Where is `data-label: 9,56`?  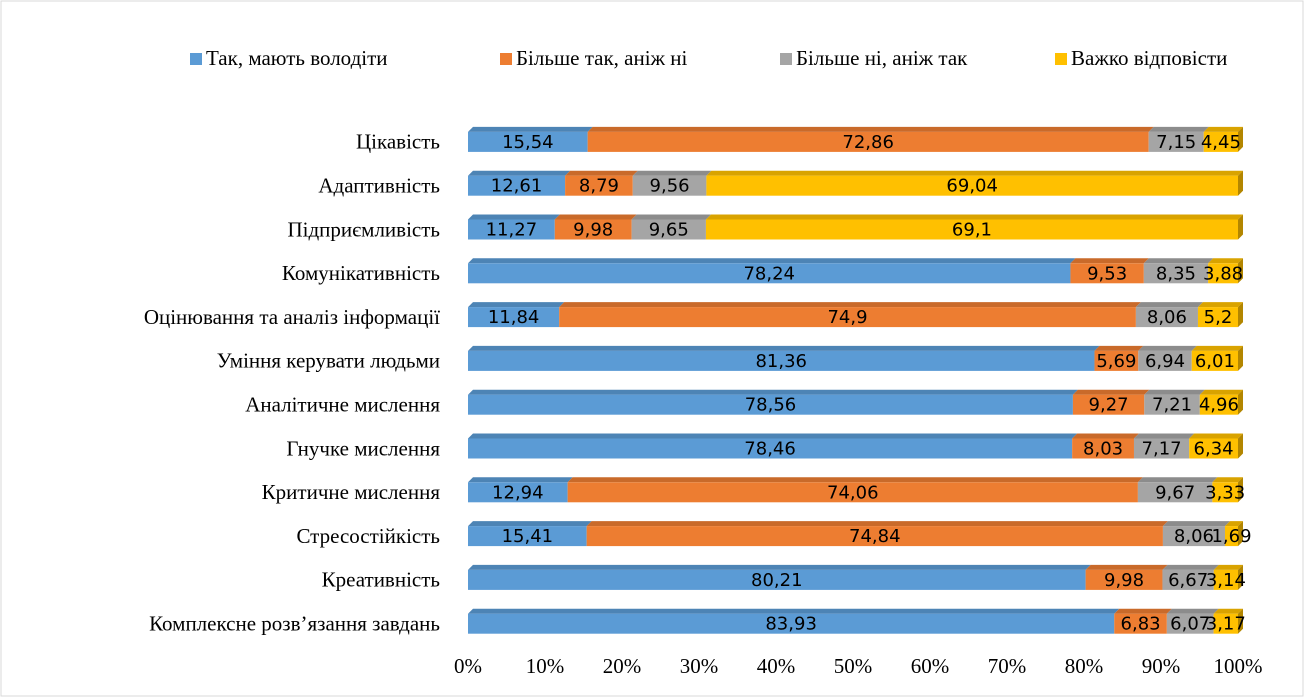 data-label: 9,56 is located at coordinates (670, 186).